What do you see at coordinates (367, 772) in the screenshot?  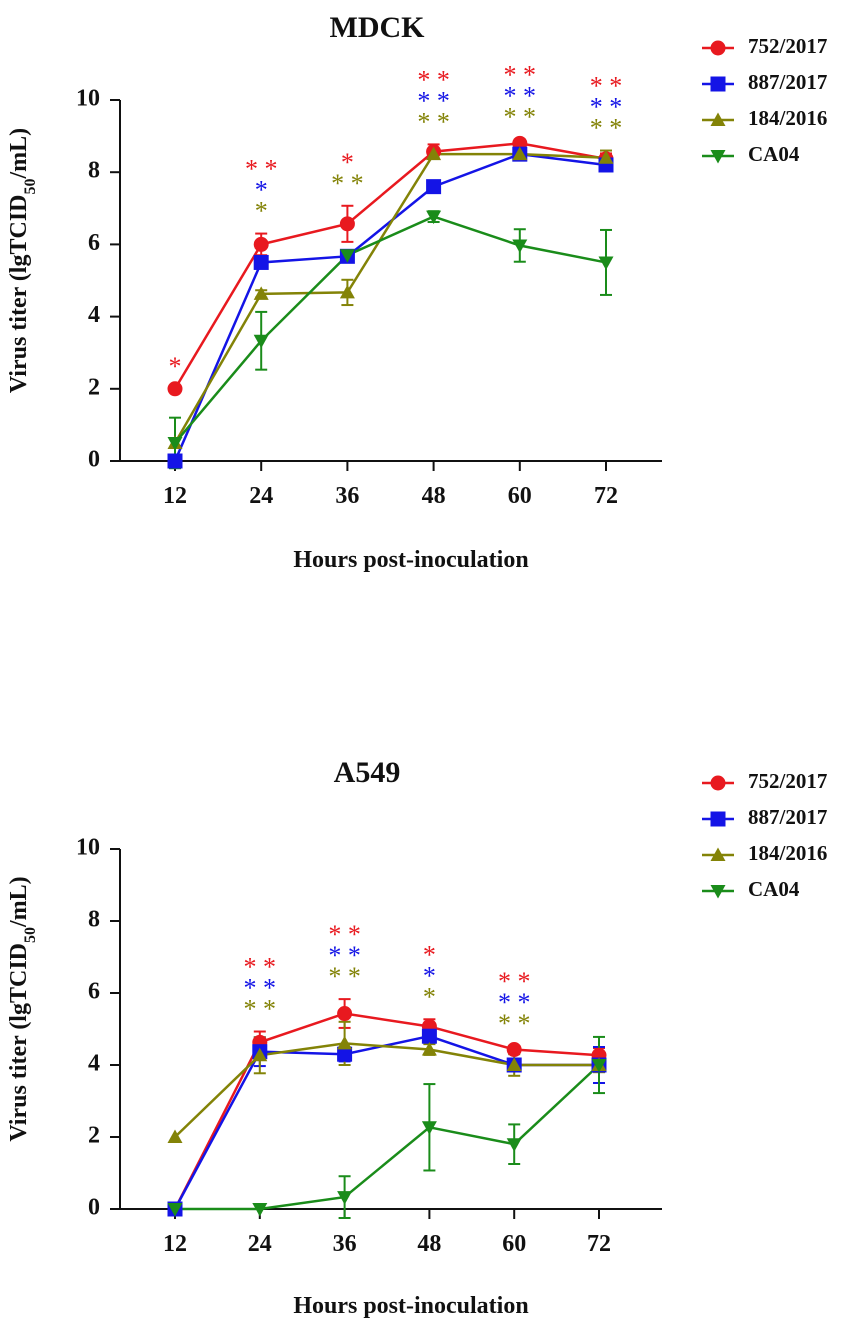 I see `chart-title: A549` at bounding box center [367, 772].